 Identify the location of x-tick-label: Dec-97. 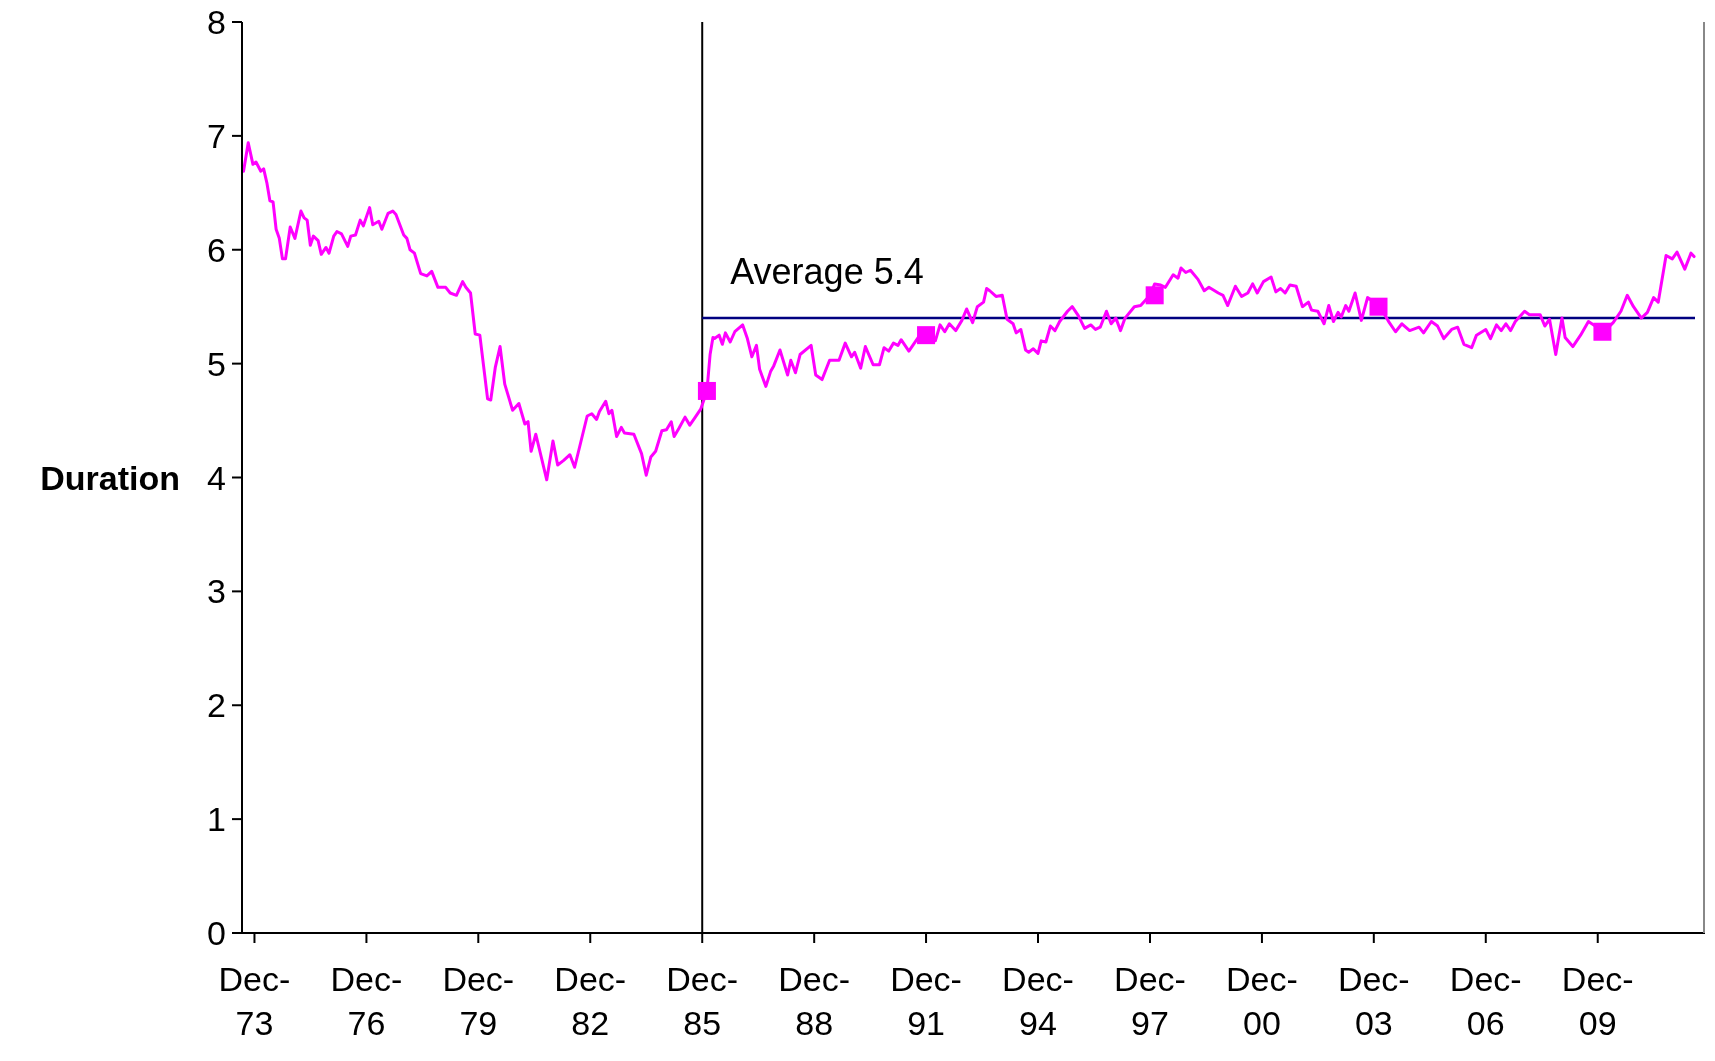
(1150, 1001).